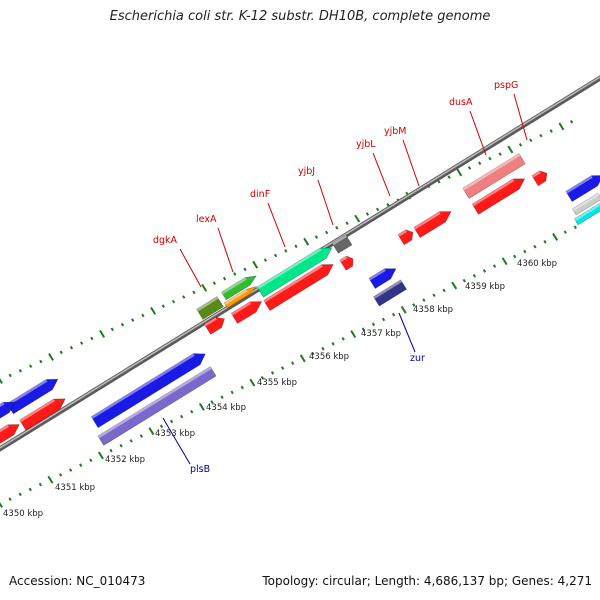 The image size is (600, 600). What do you see at coordinates (339, 240) in the screenshot?
I see `feature-yjbJ-shine` at bounding box center [339, 240].